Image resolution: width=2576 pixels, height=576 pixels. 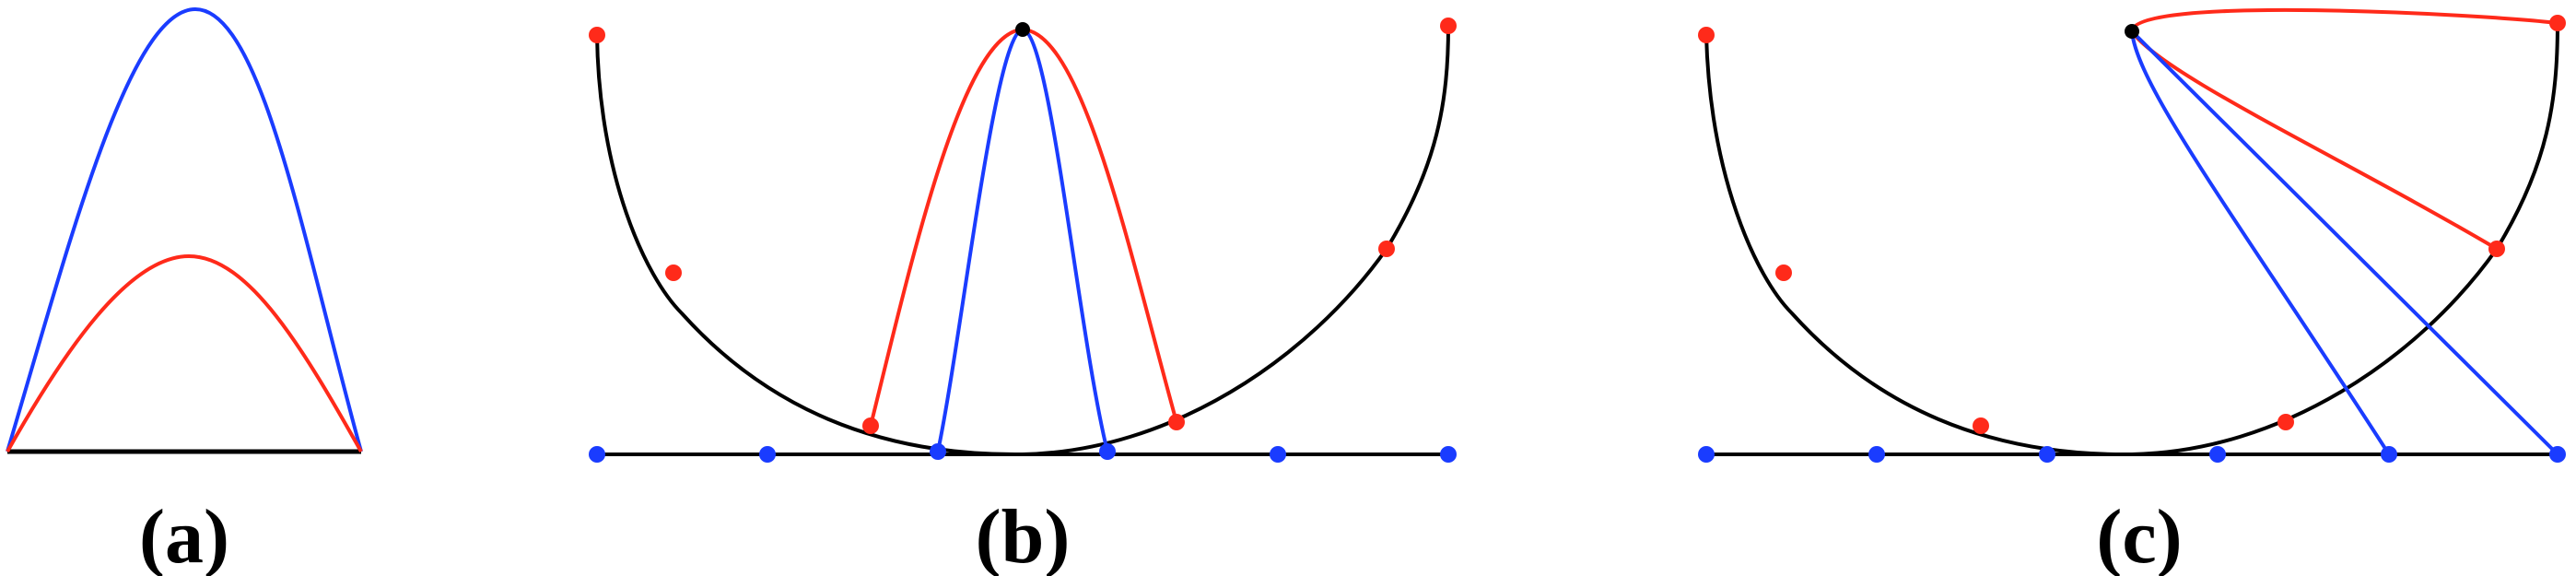 What do you see at coordinates (2344, 19) in the screenshot?
I see `red-loop-c` at bounding box center [2344, 19].